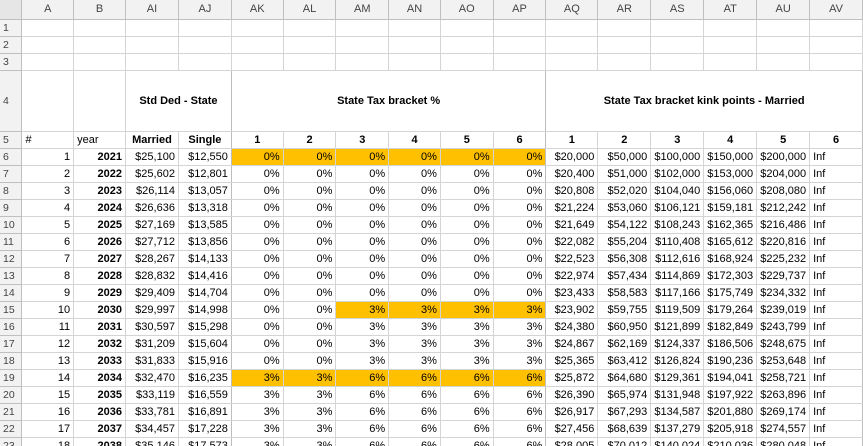  Describe the element at coordinates (11, 344) in the screenshot. I see `row-header-17: 17` at that location.